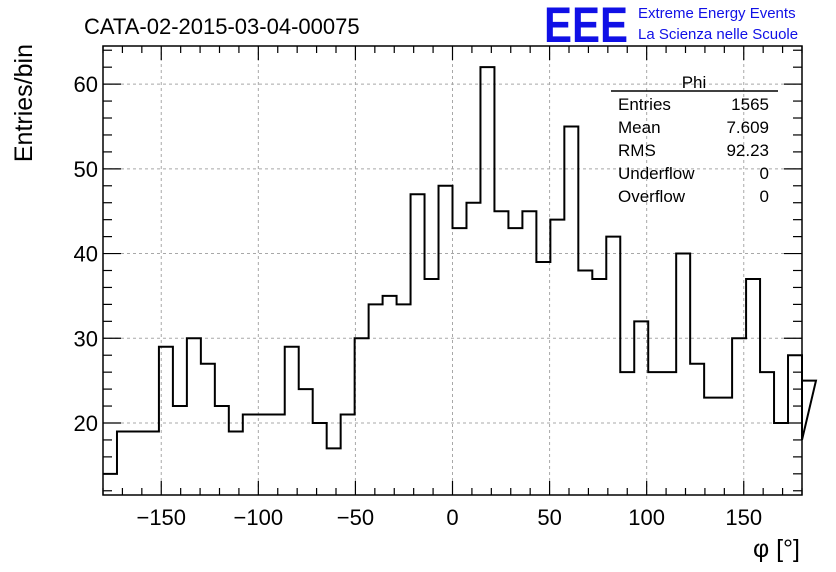 The image size is (836, 572). I want to click on y-tick-label: 40, so click(86, 254).